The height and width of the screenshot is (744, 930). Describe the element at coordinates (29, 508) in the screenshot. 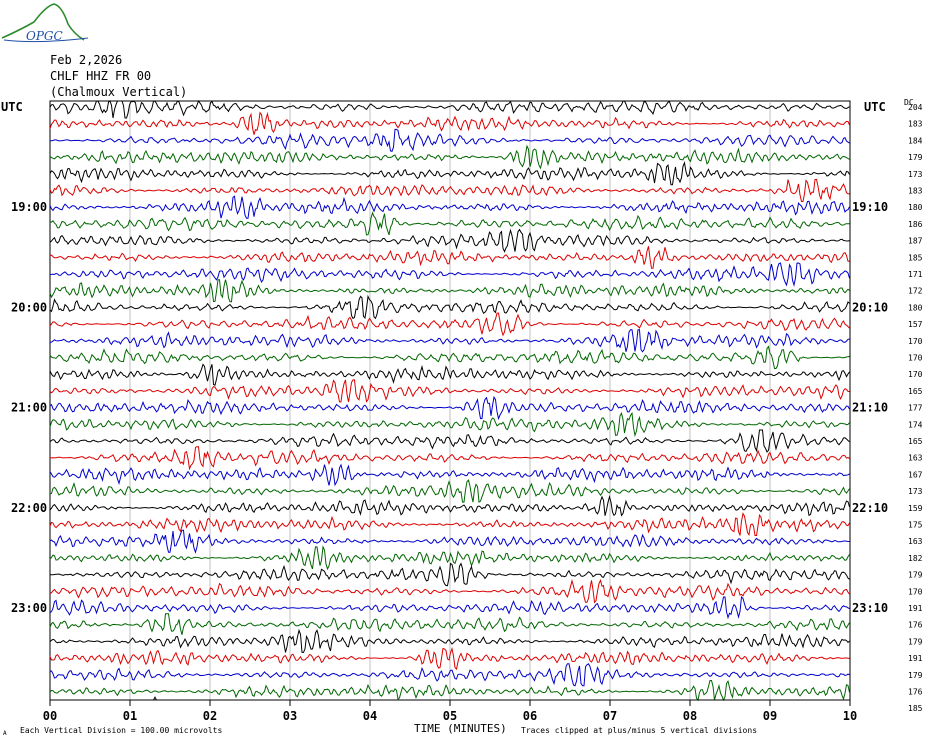

I see `left-time-label: 22:00` at that location.